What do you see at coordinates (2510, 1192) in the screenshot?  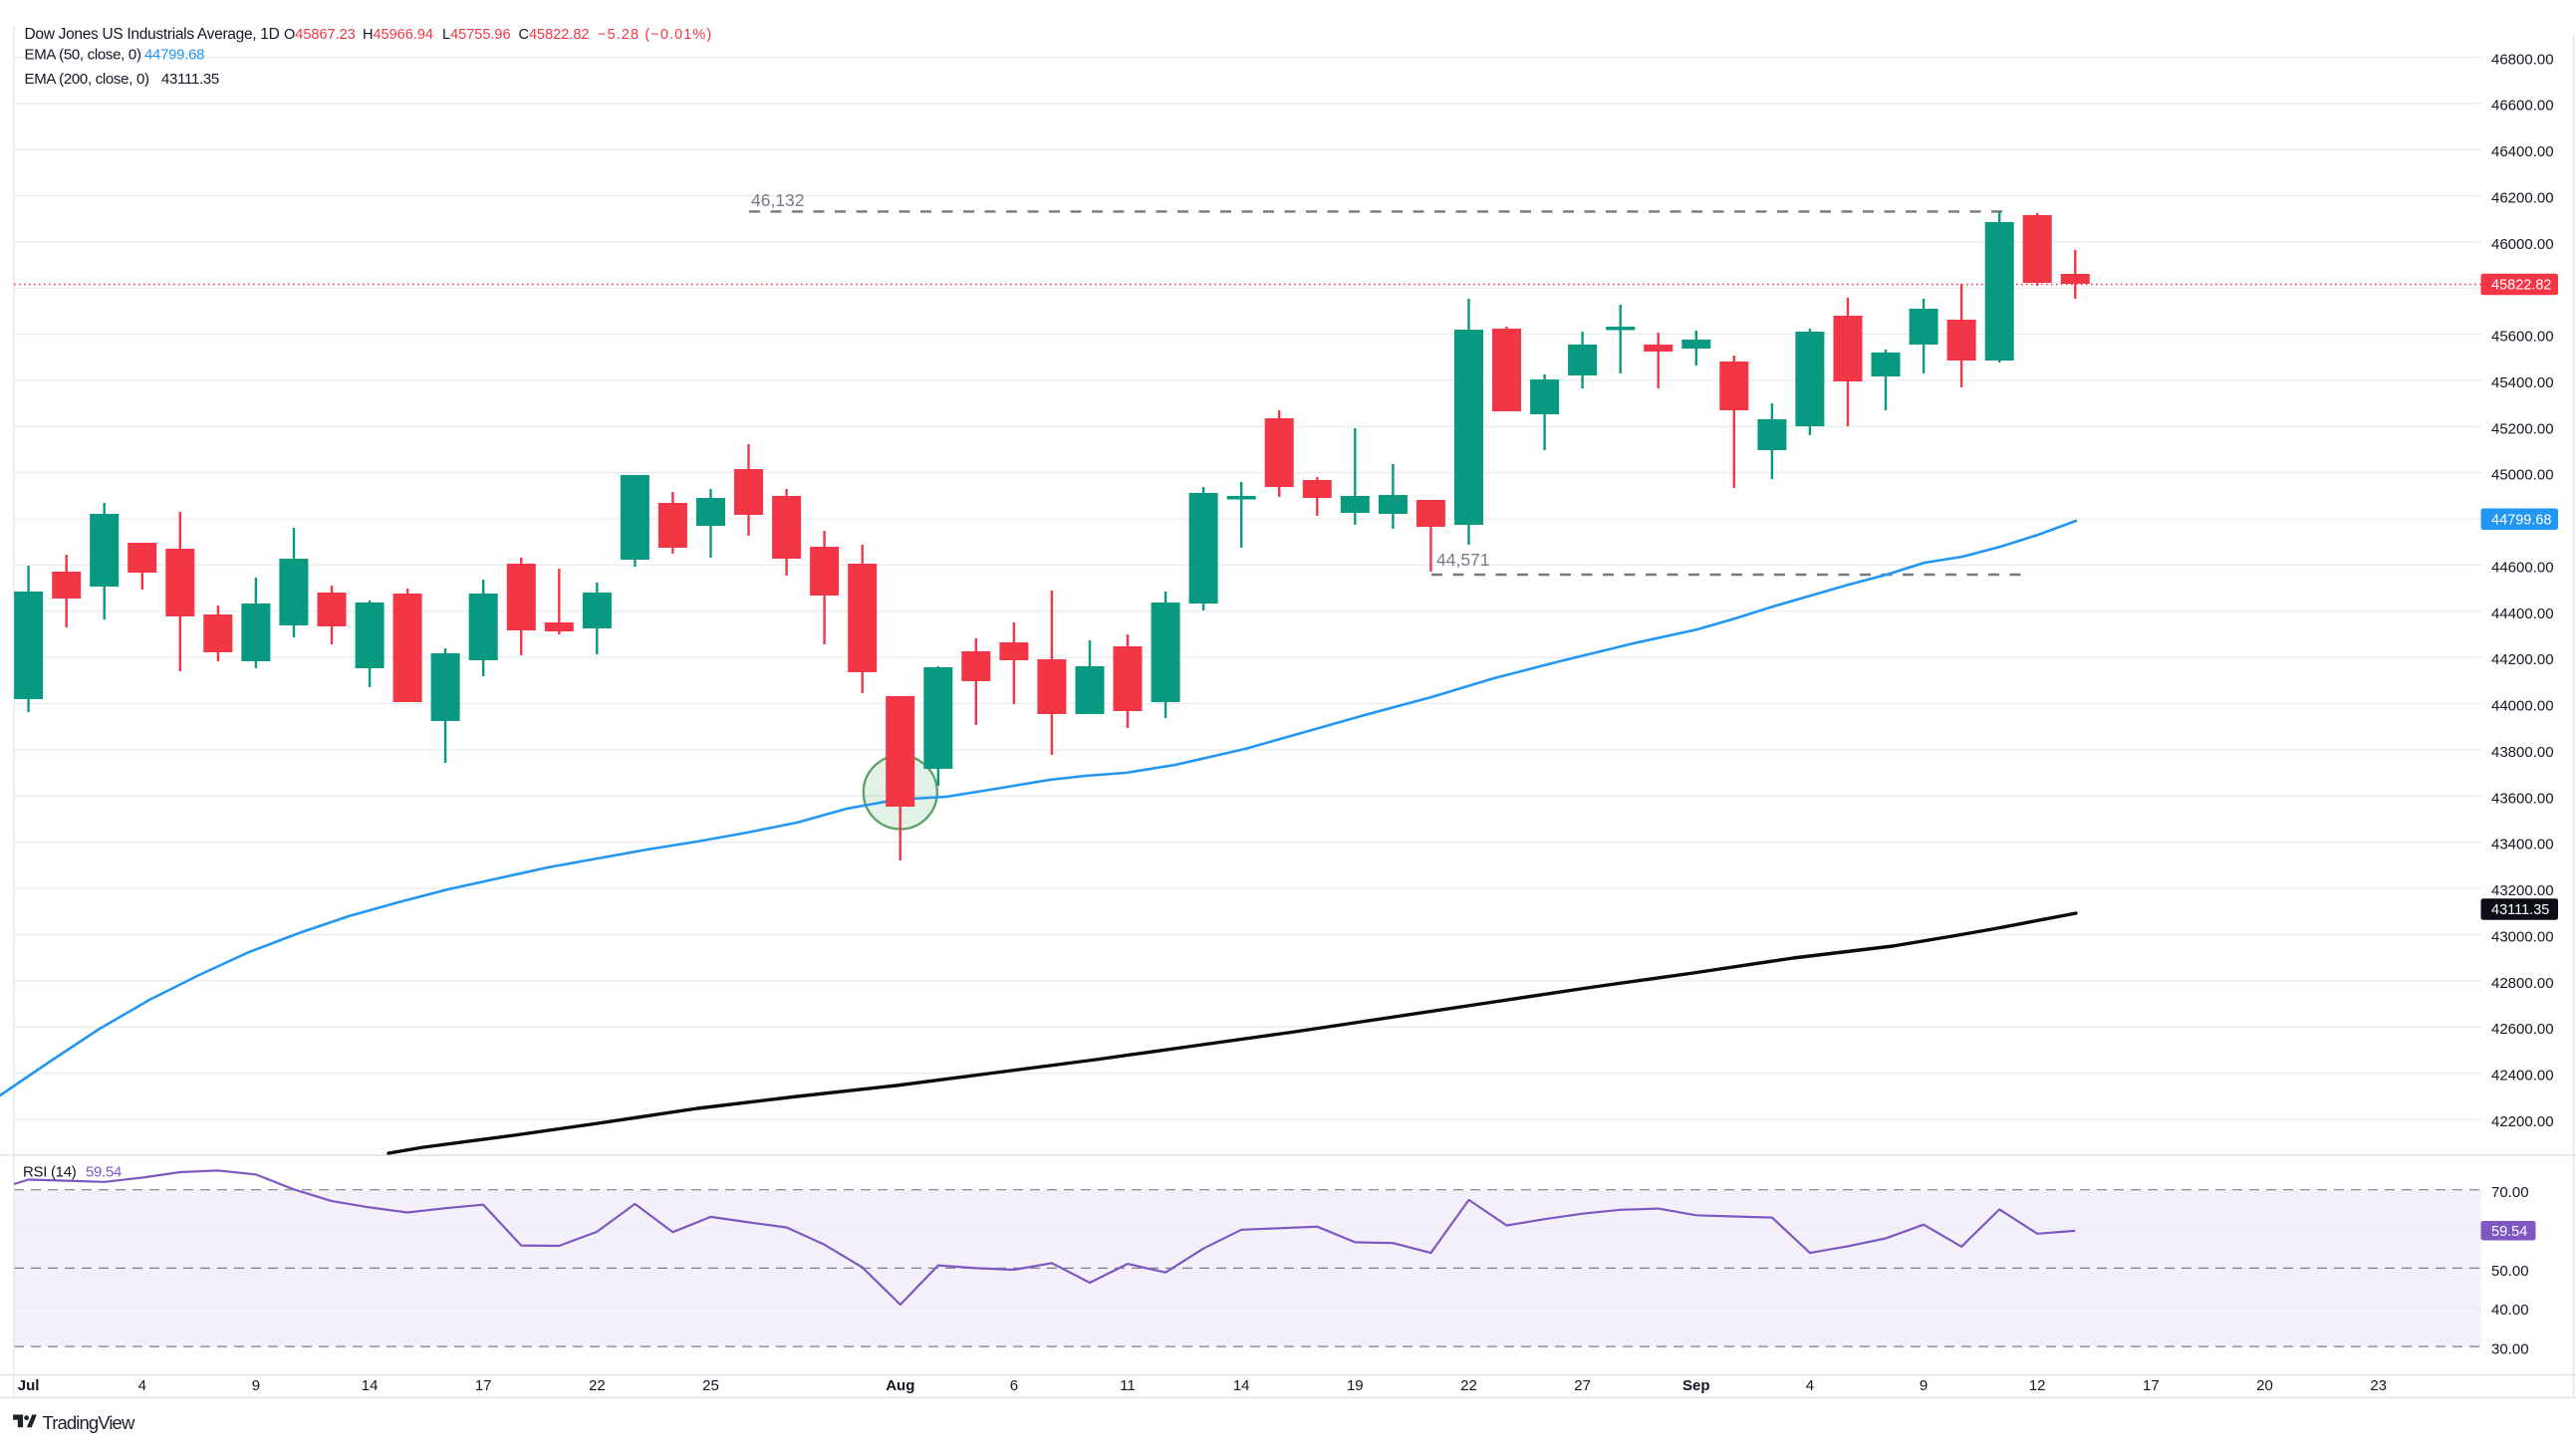 I see `svg-text: 70.00` at bounding box center [2510, 1192].